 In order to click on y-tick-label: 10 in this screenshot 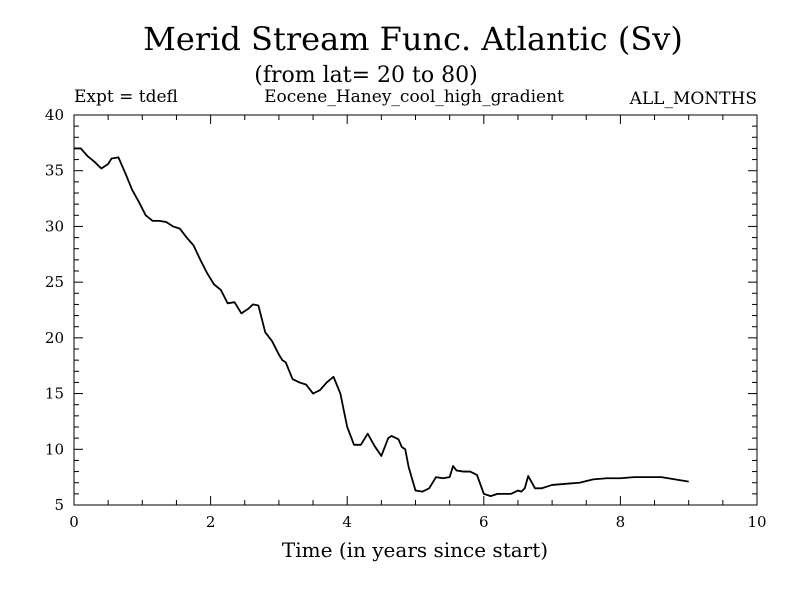, I will do `click(54, 449)`.